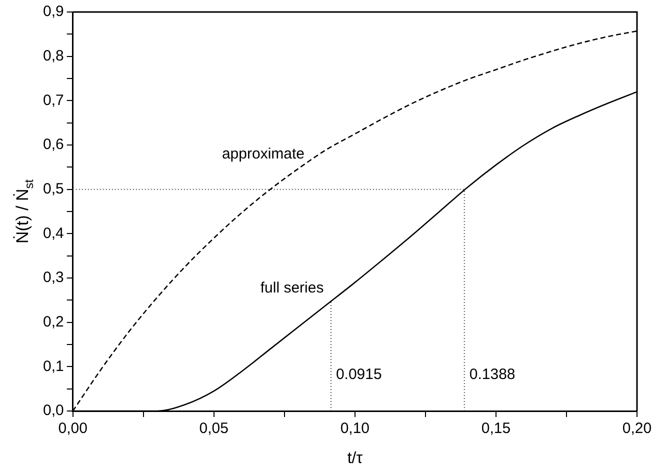 This screenshot has width=665, height=469. What do you see at coordinates (24, 211) in the screenshot?
I see `y-axis-title: Ṅ(t) / Ṅst` at bounding box center [24, 211].